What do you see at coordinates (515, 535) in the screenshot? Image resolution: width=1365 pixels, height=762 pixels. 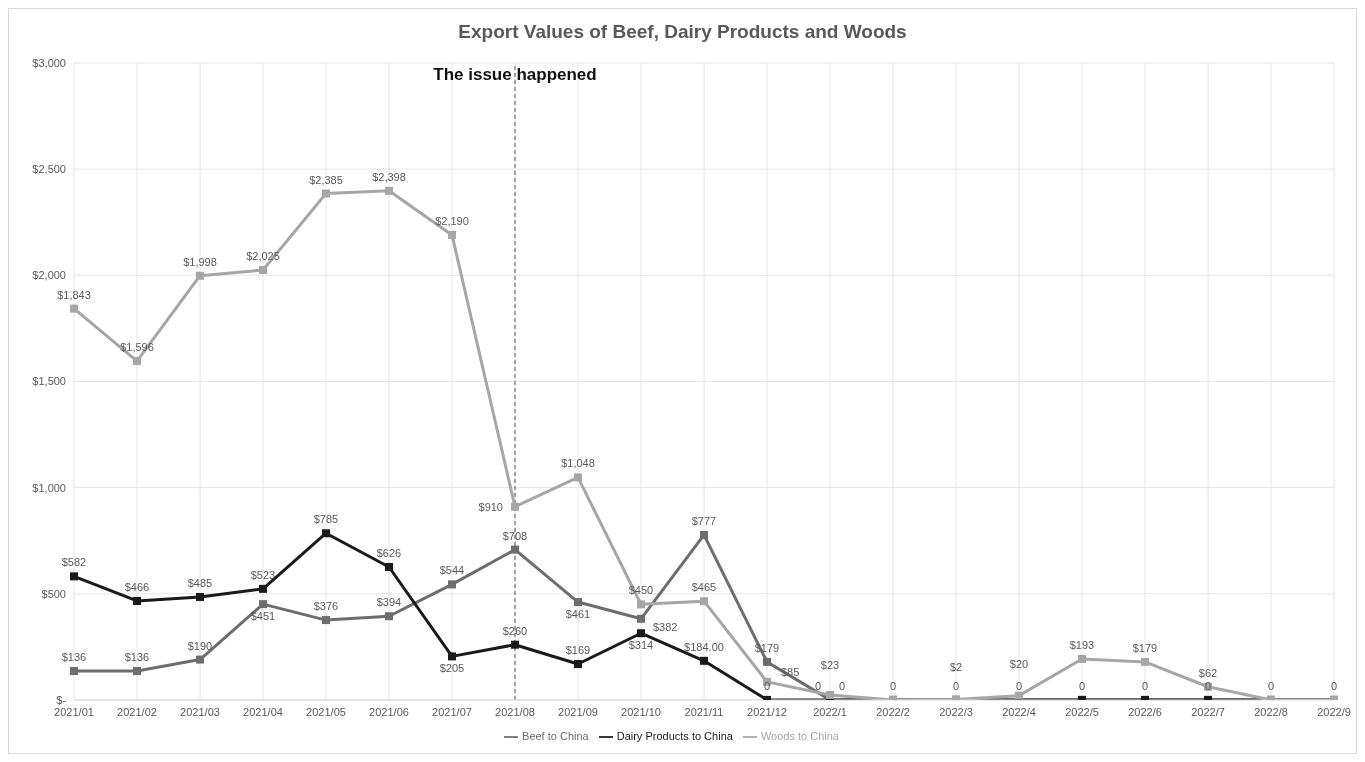 I see `data-label: $708` at bounding box center [515, 535].